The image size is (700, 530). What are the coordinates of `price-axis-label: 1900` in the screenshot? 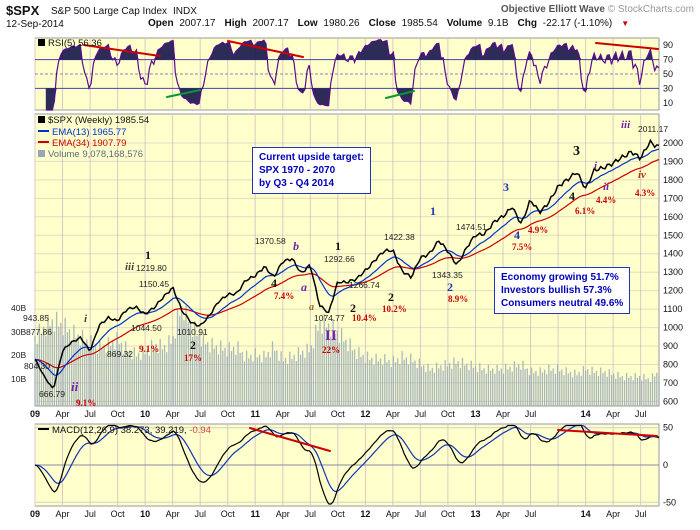 It's located at (673, 161).